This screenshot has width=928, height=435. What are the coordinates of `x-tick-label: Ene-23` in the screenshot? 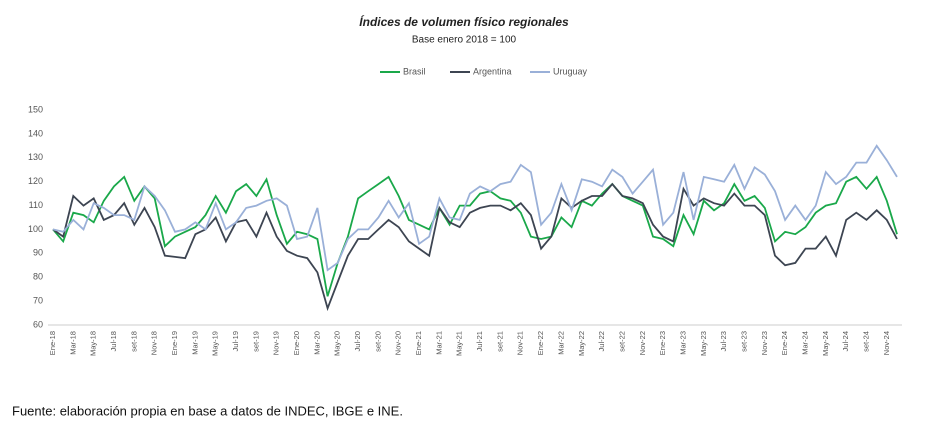 It's located at (662, 343).